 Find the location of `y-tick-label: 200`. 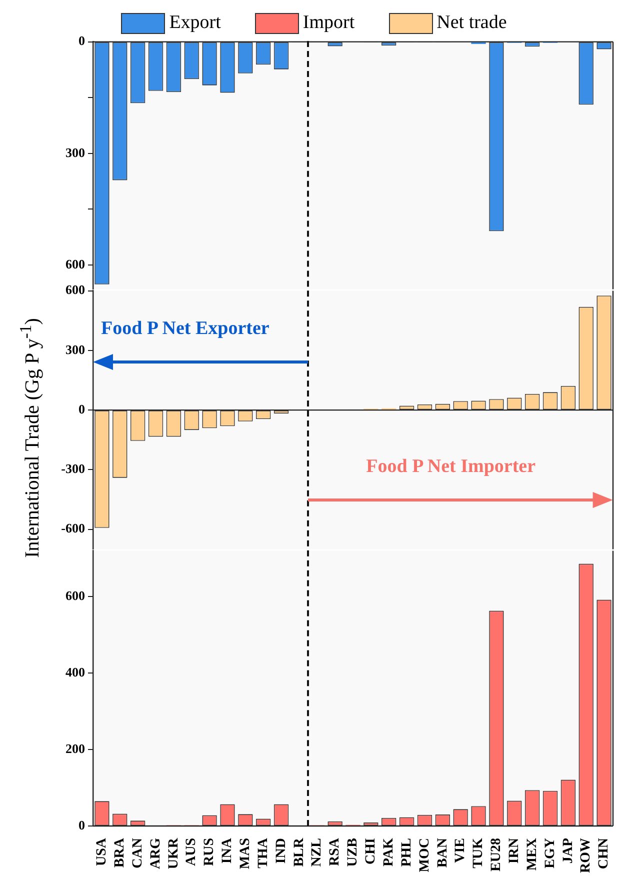

y-tick-label: 200 is located at coordinates (75, 748).